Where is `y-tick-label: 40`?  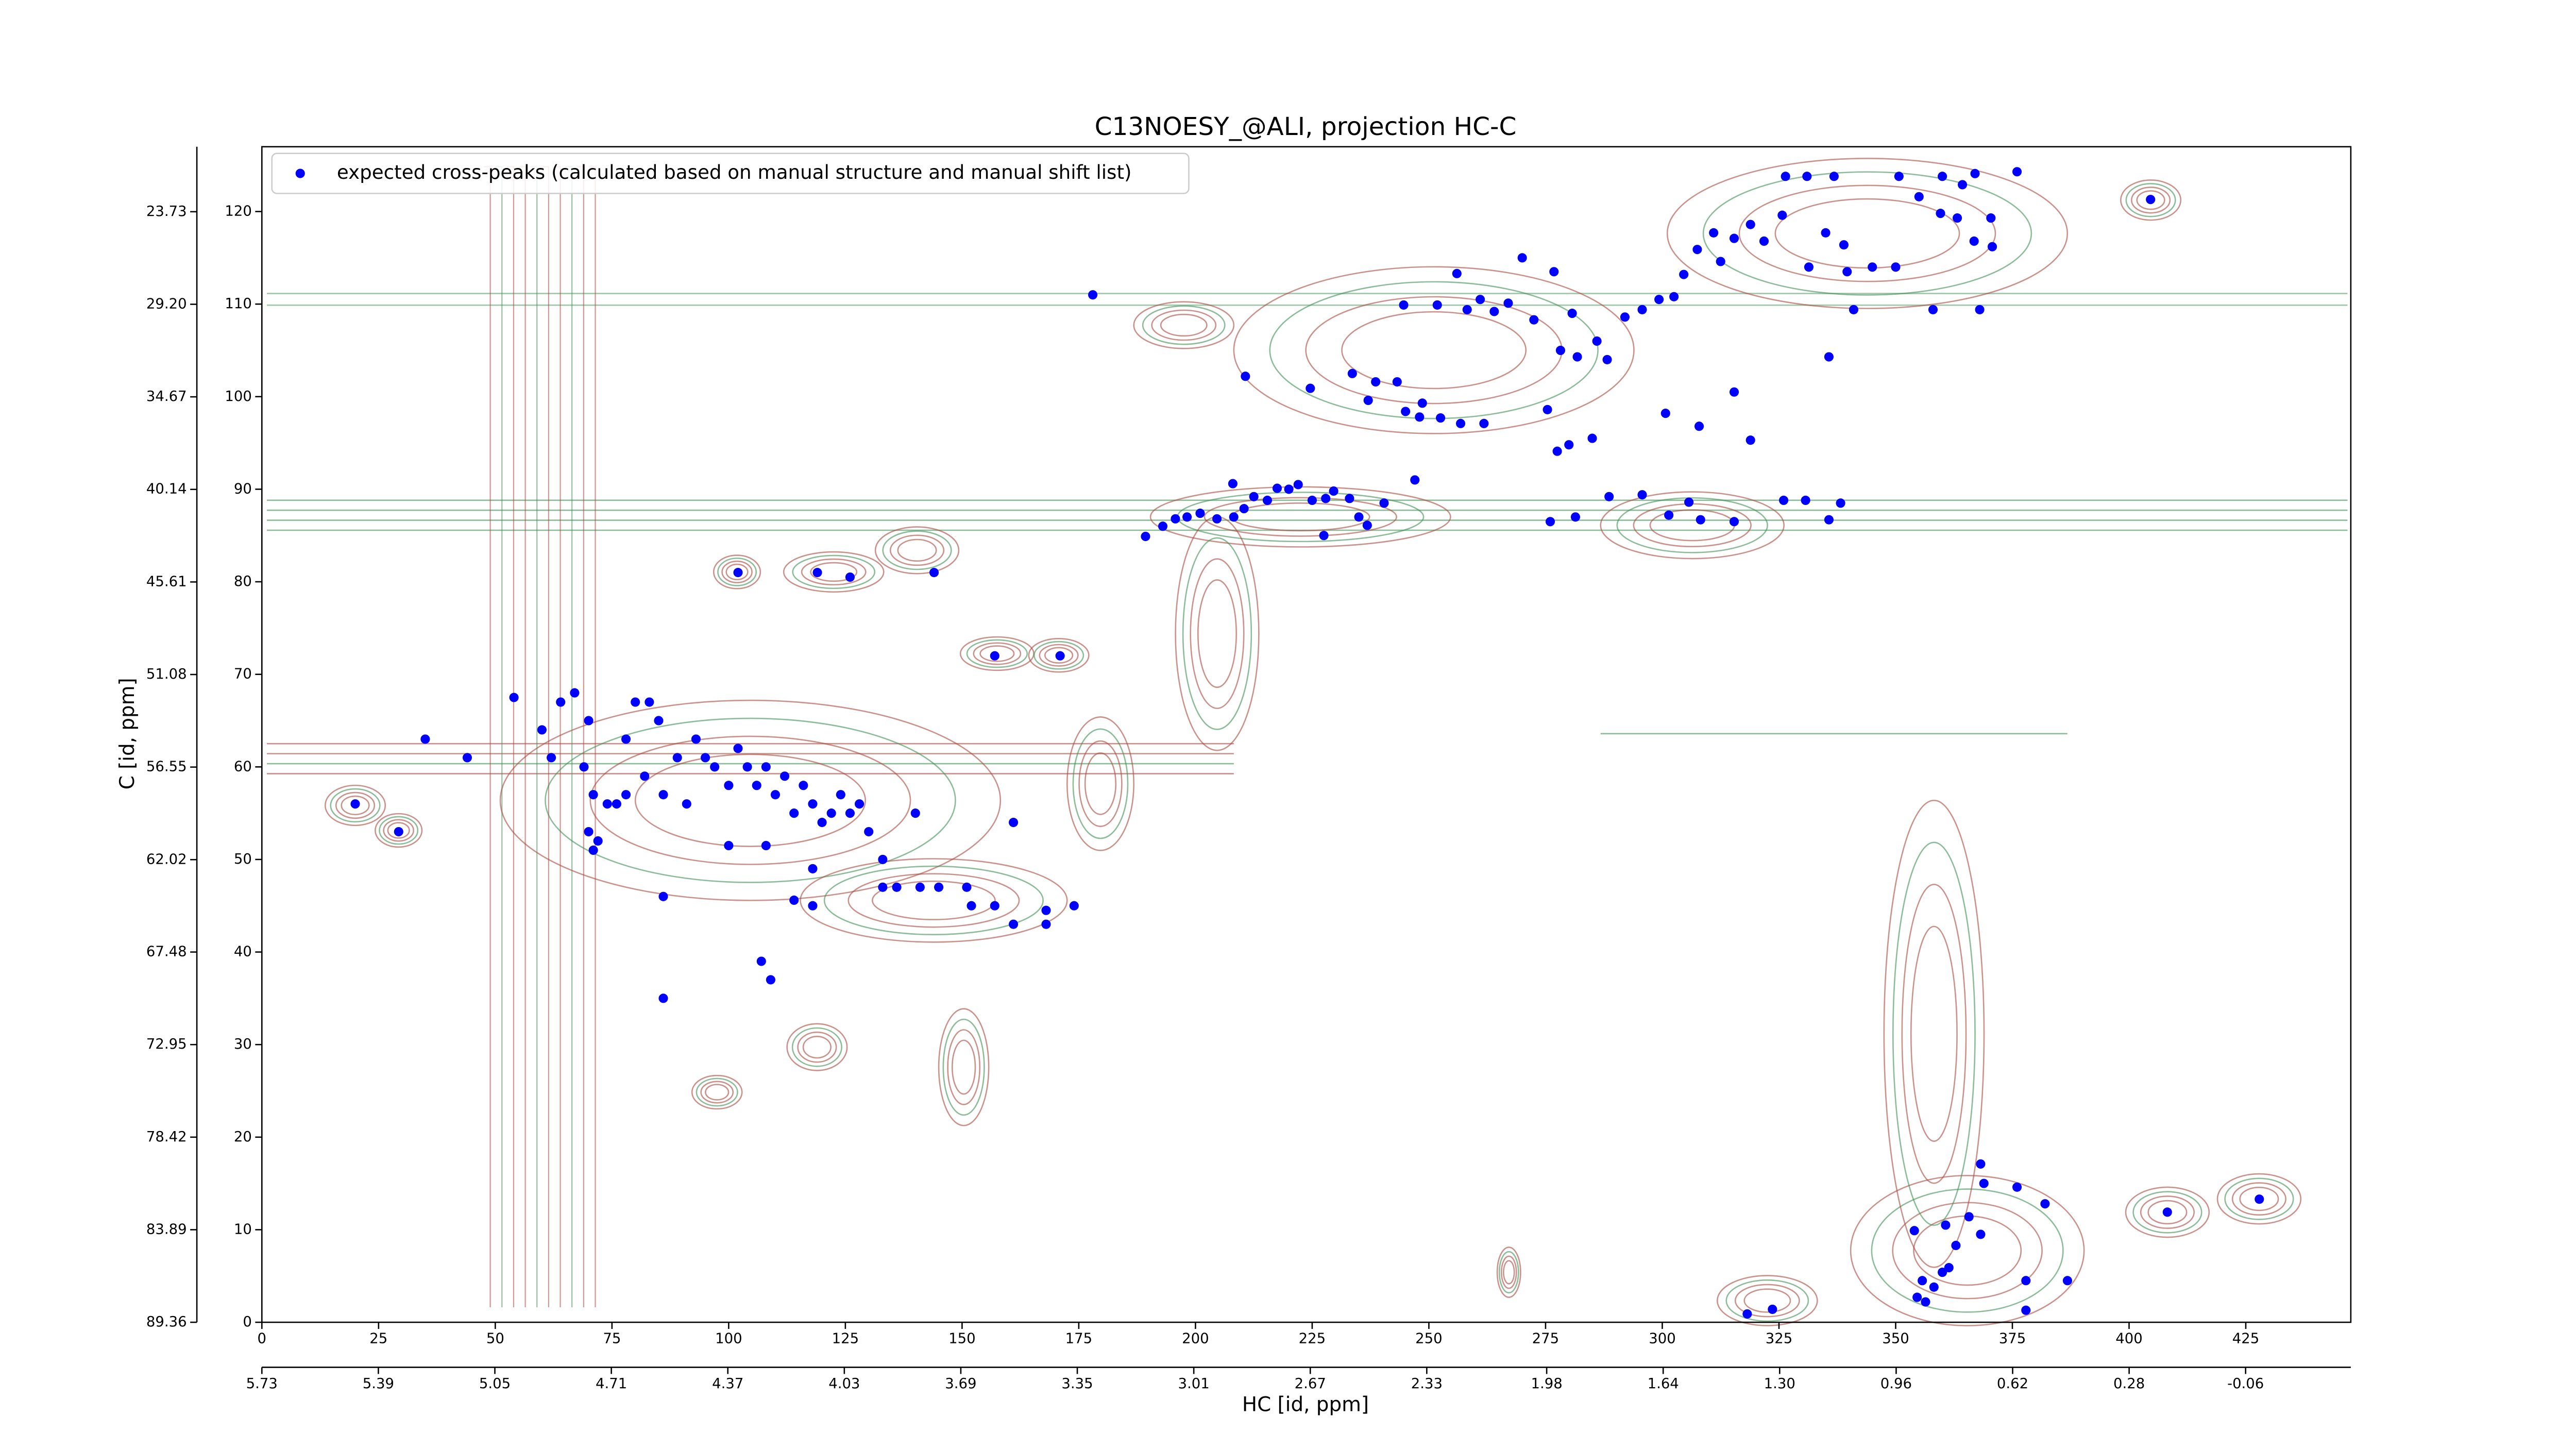 y-tick-label: 40 is located at coordinates (243, 951).